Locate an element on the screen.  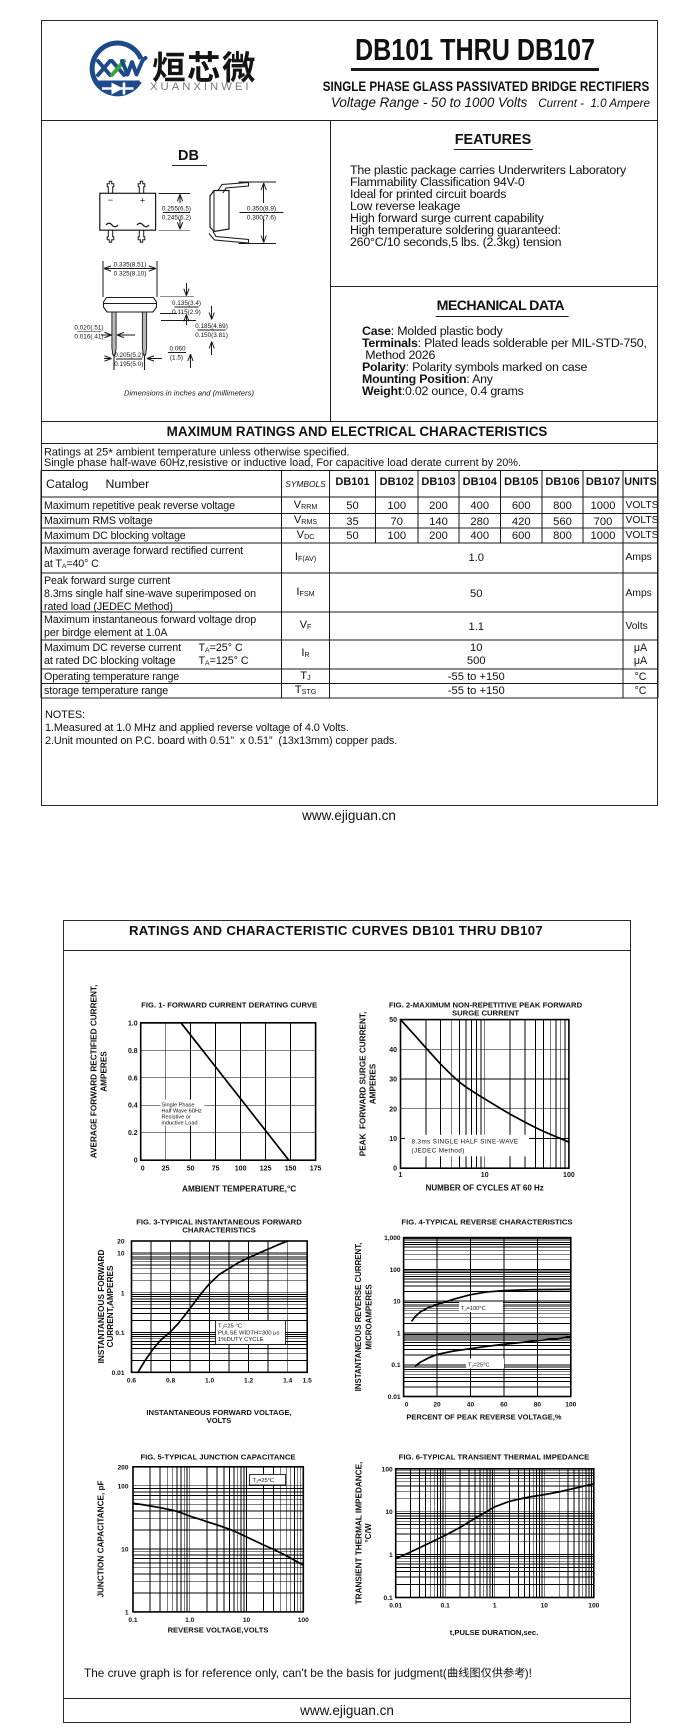
svg-text: 1.2 is located at coordinates (248, 1380).